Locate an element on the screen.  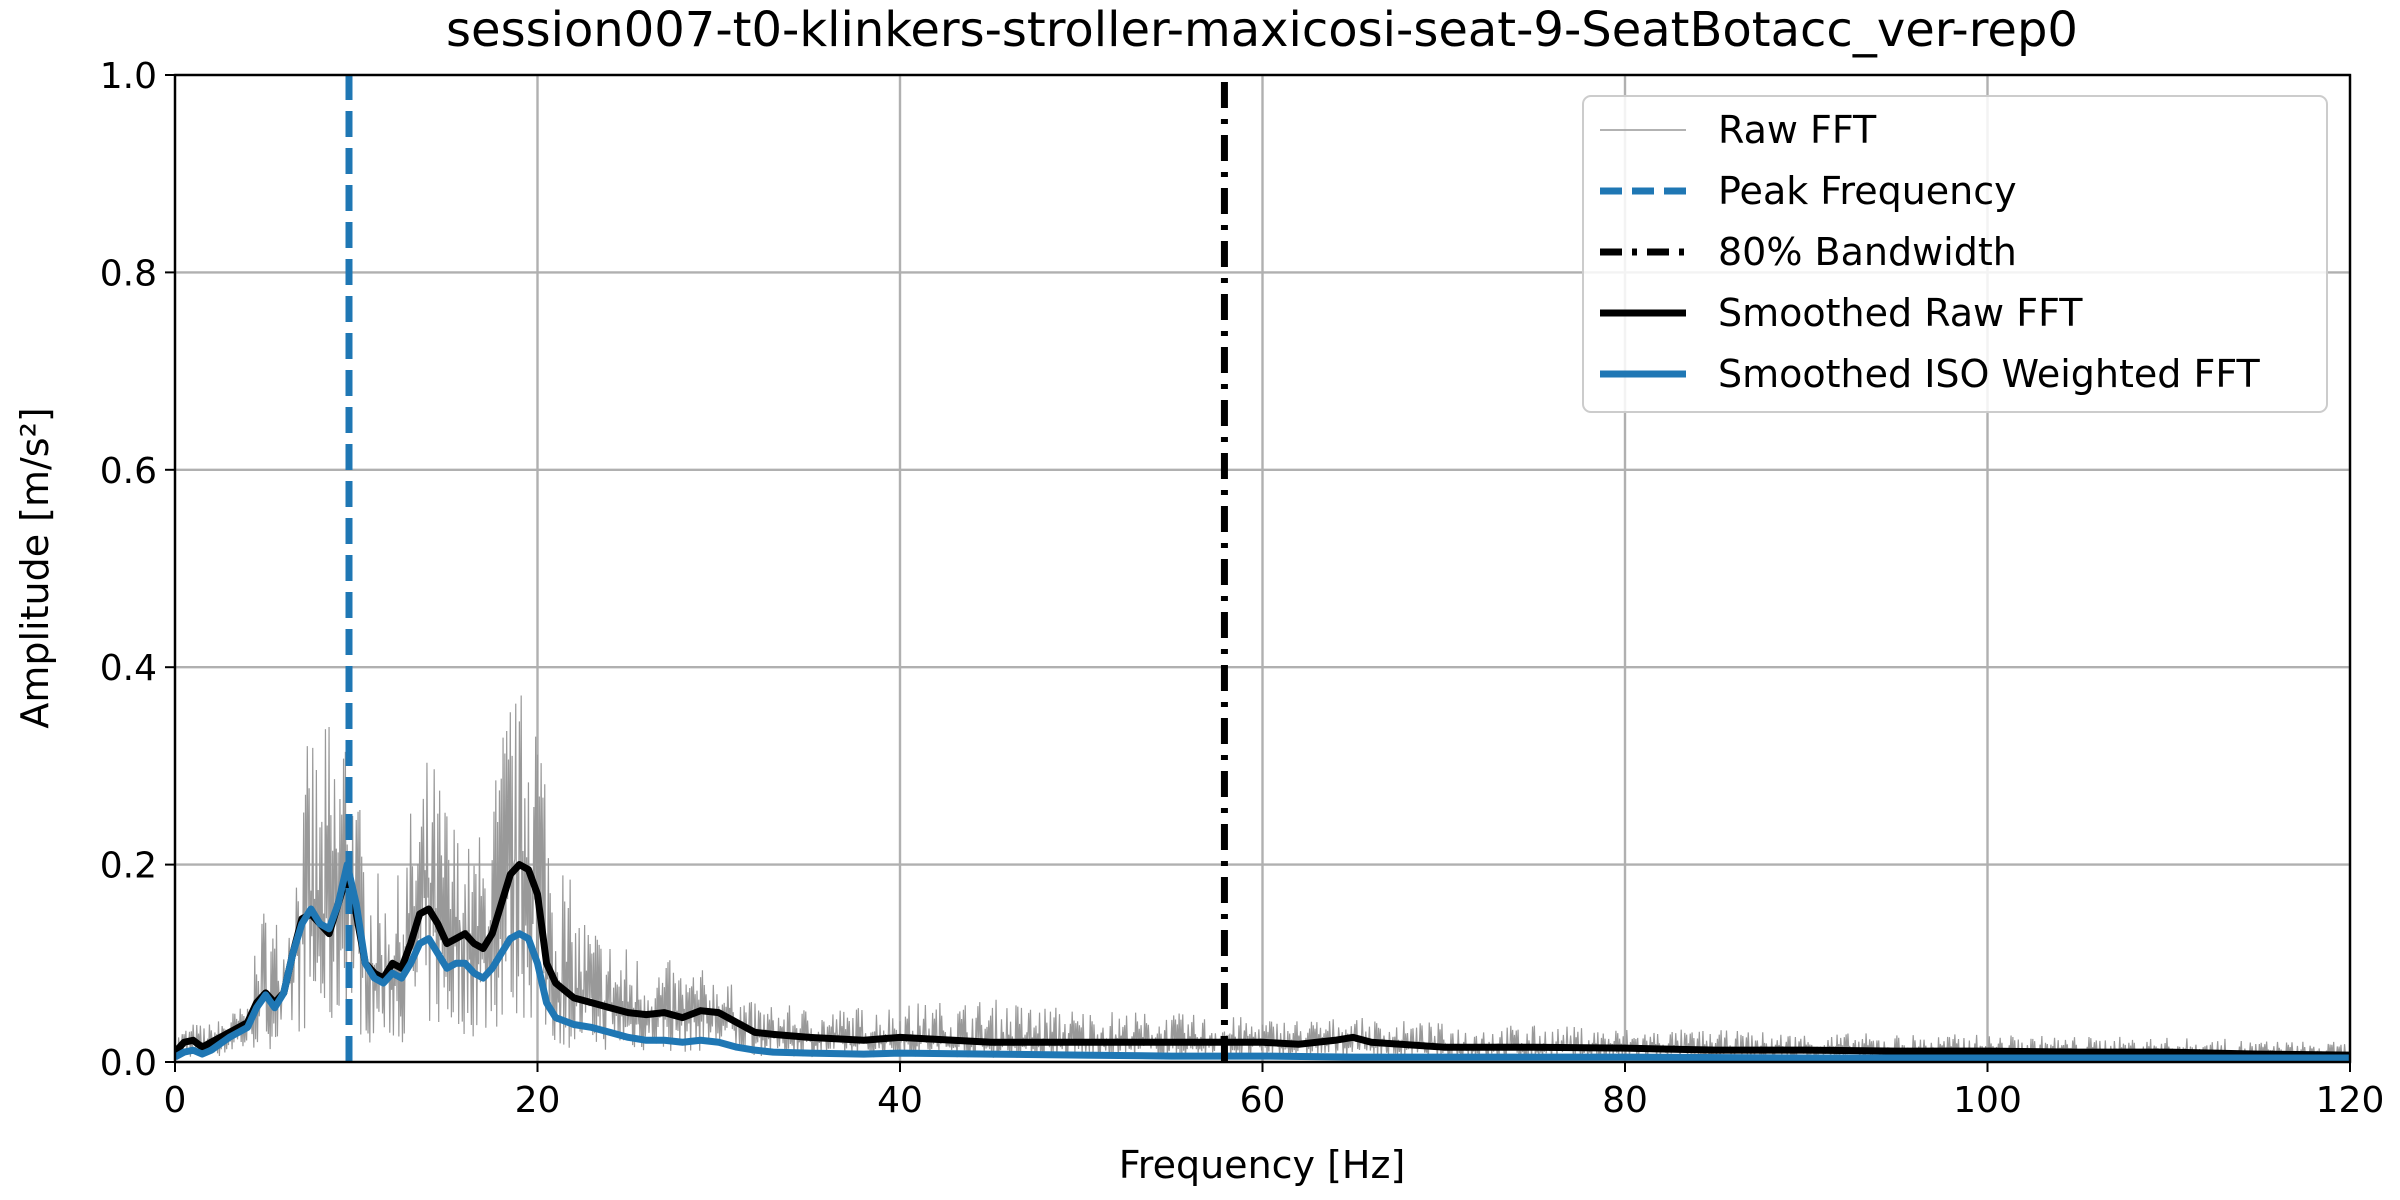
legend-raw-fft: Raw FFT is located at coordinates (1738, 130).